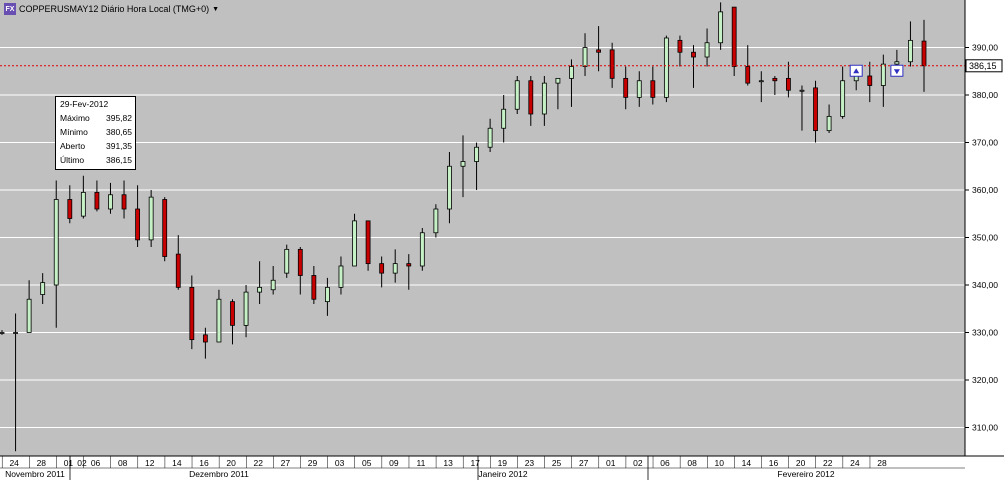 Image resolution: width=1004 pixels, height=485 pixels. Describe the element at coordinates (119, 118) in the screenshot. I see `tooltip-value: 395,82` at that location.